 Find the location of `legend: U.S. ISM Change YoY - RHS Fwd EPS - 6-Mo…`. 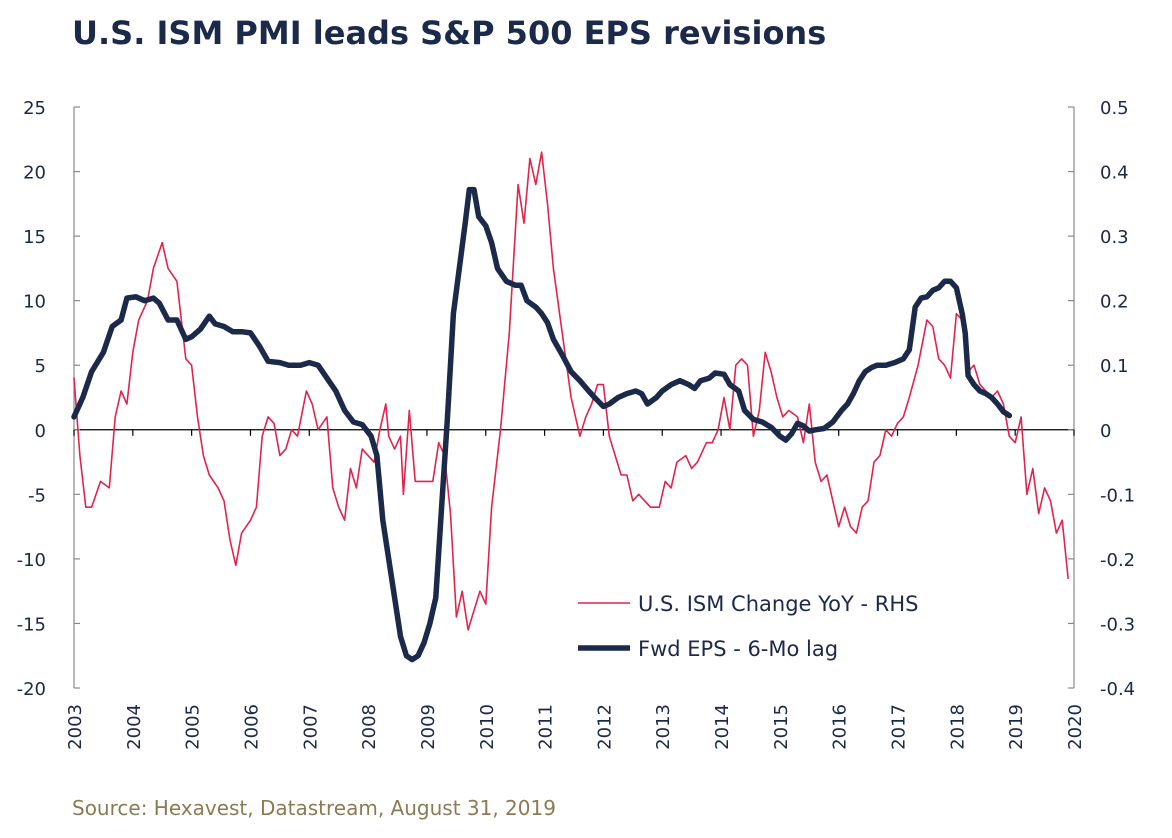

legend: U.S. ISM Change YoY - RHS Fwd EPS - 6-Mo… is located at coordinates (748, 626).